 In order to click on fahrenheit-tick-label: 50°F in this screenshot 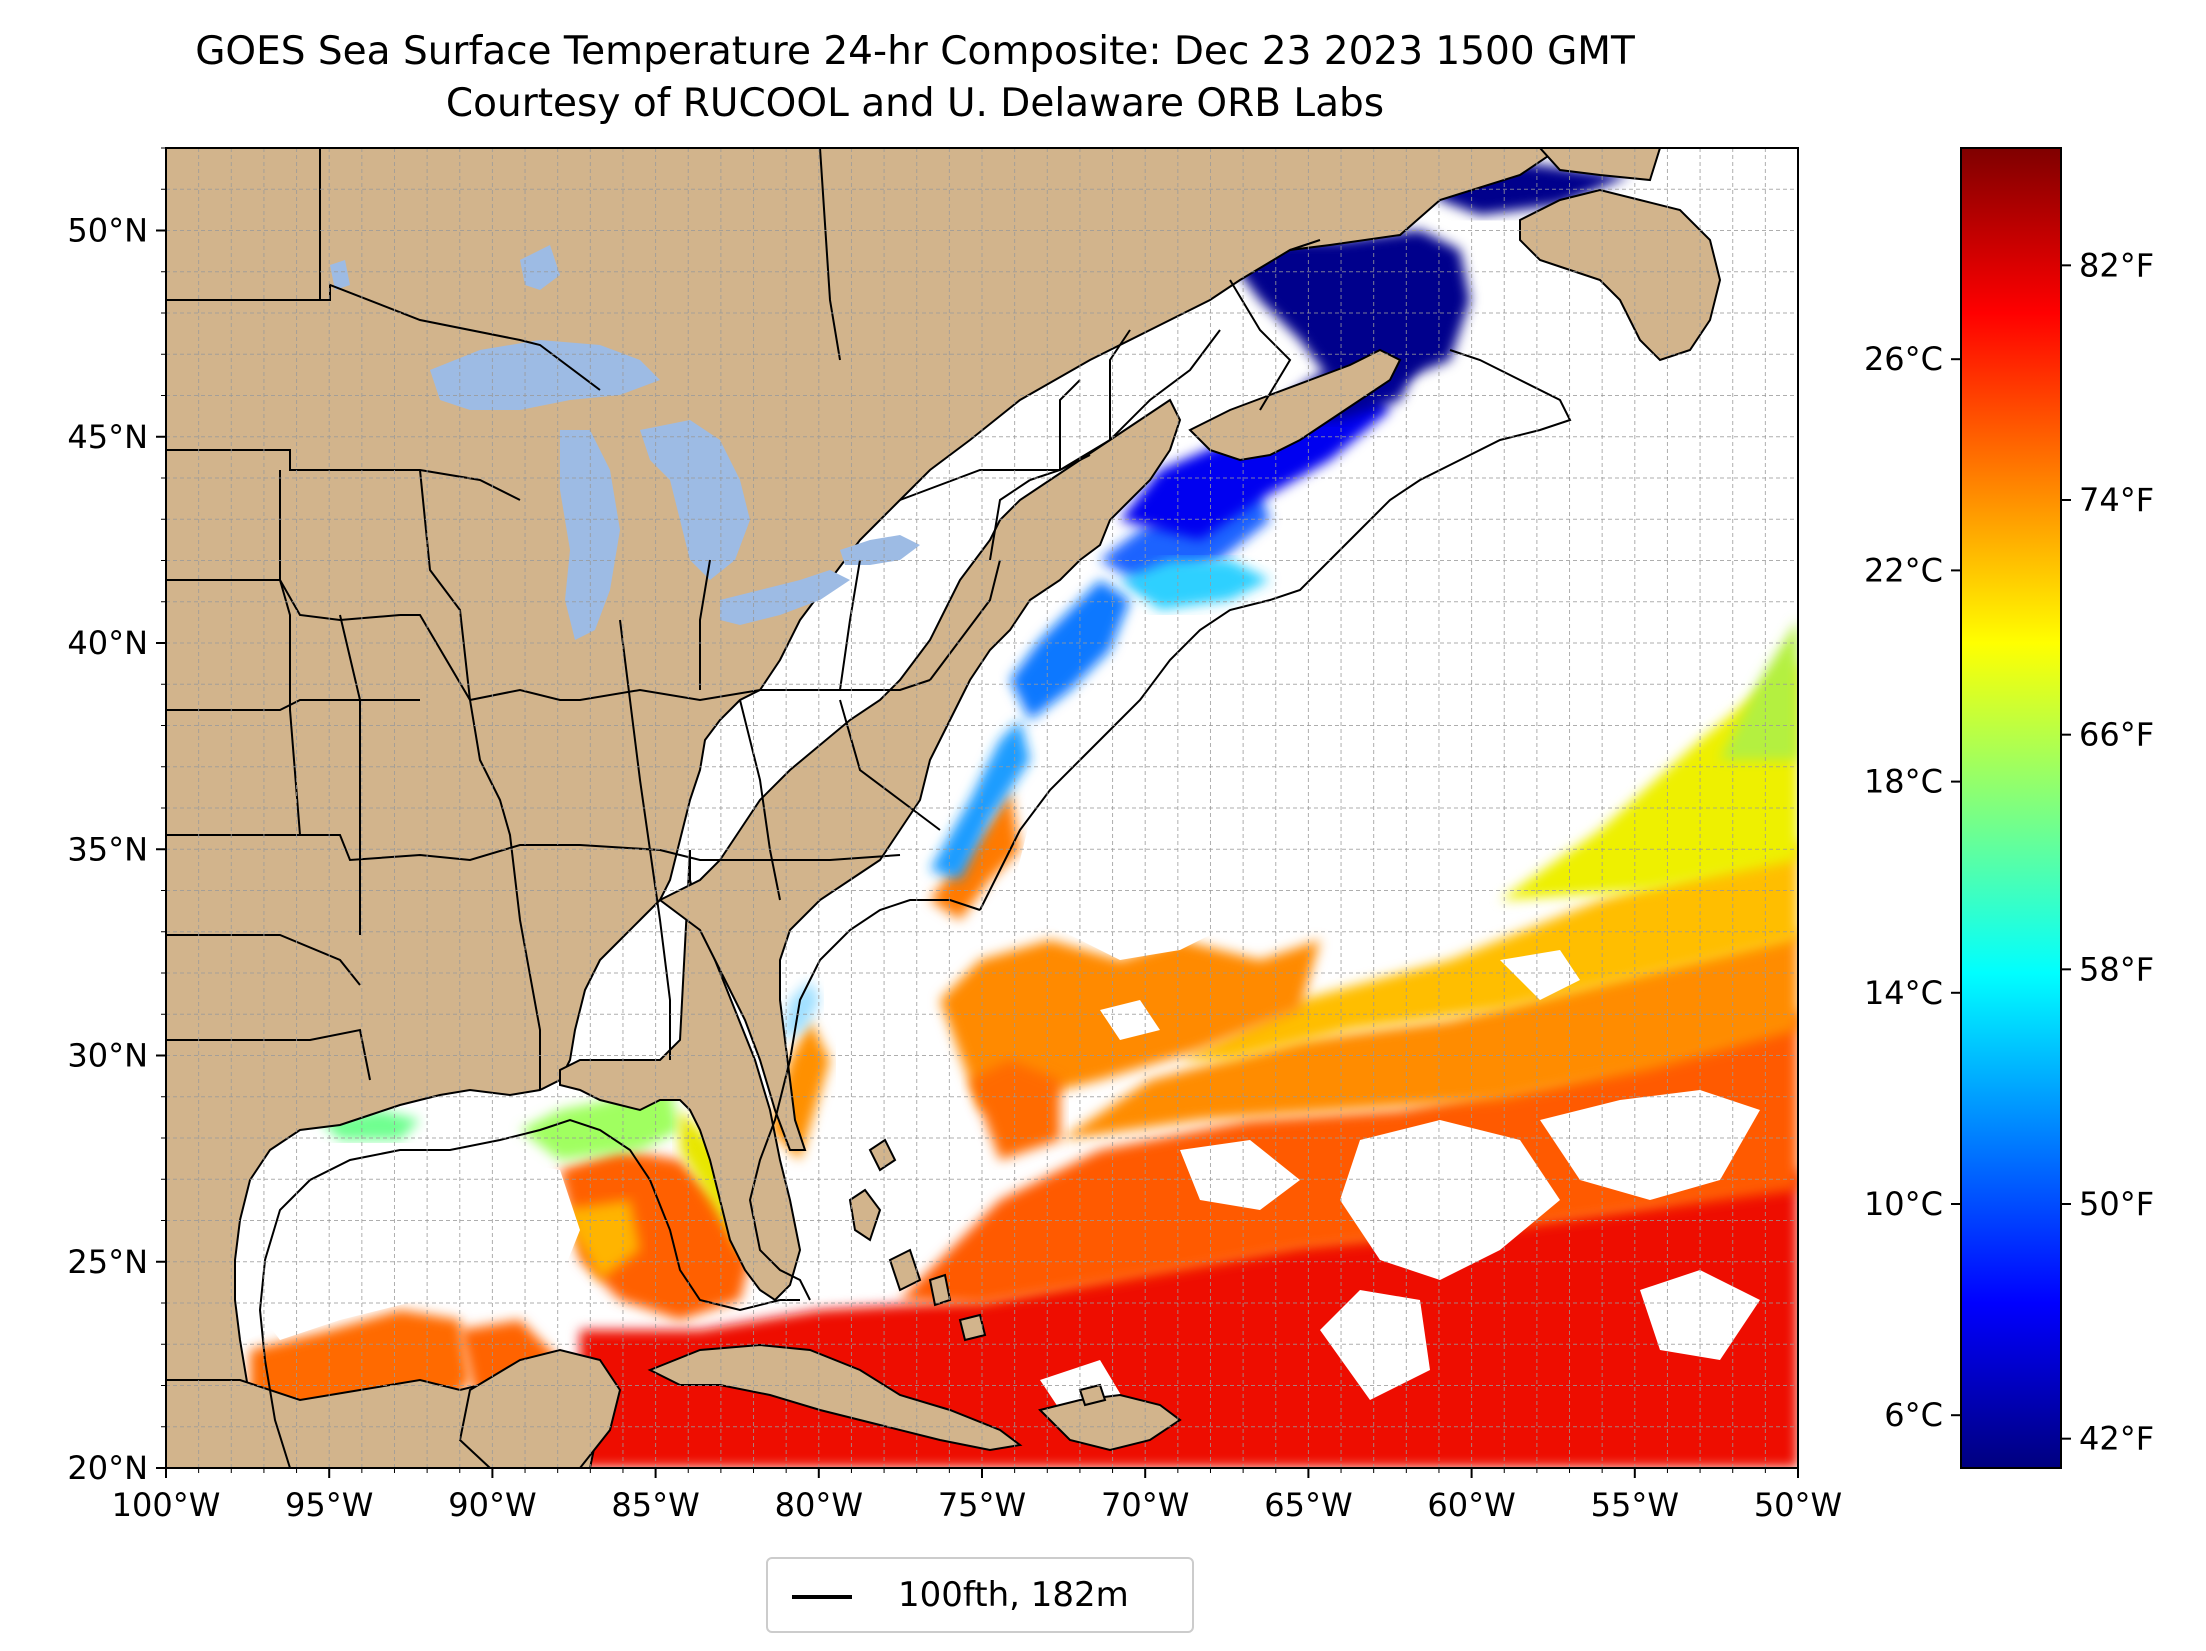, I will do `click(2116, 1204)`.